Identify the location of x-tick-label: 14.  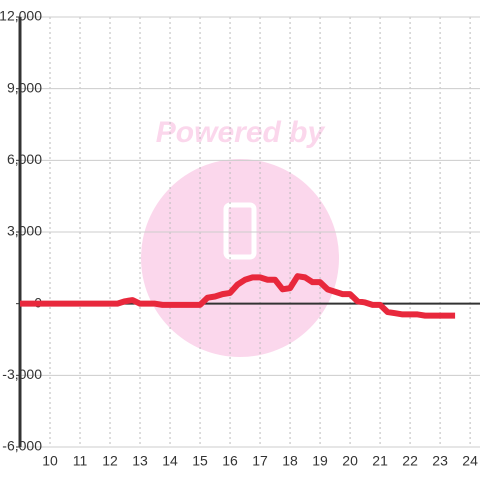
(170, 461).